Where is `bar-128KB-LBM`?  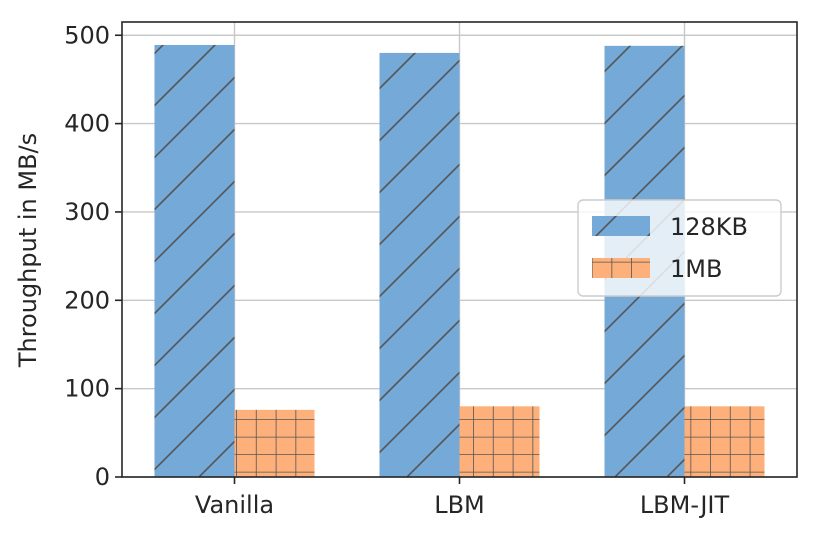 bar-128KB-LBM is located at coordinates (419, 264).